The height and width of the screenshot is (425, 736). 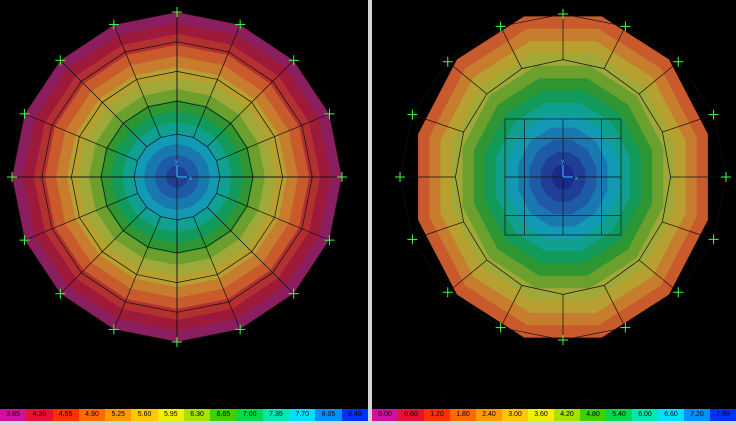 I want to click on legend-label: 0.00, so click(x=385, y=414).